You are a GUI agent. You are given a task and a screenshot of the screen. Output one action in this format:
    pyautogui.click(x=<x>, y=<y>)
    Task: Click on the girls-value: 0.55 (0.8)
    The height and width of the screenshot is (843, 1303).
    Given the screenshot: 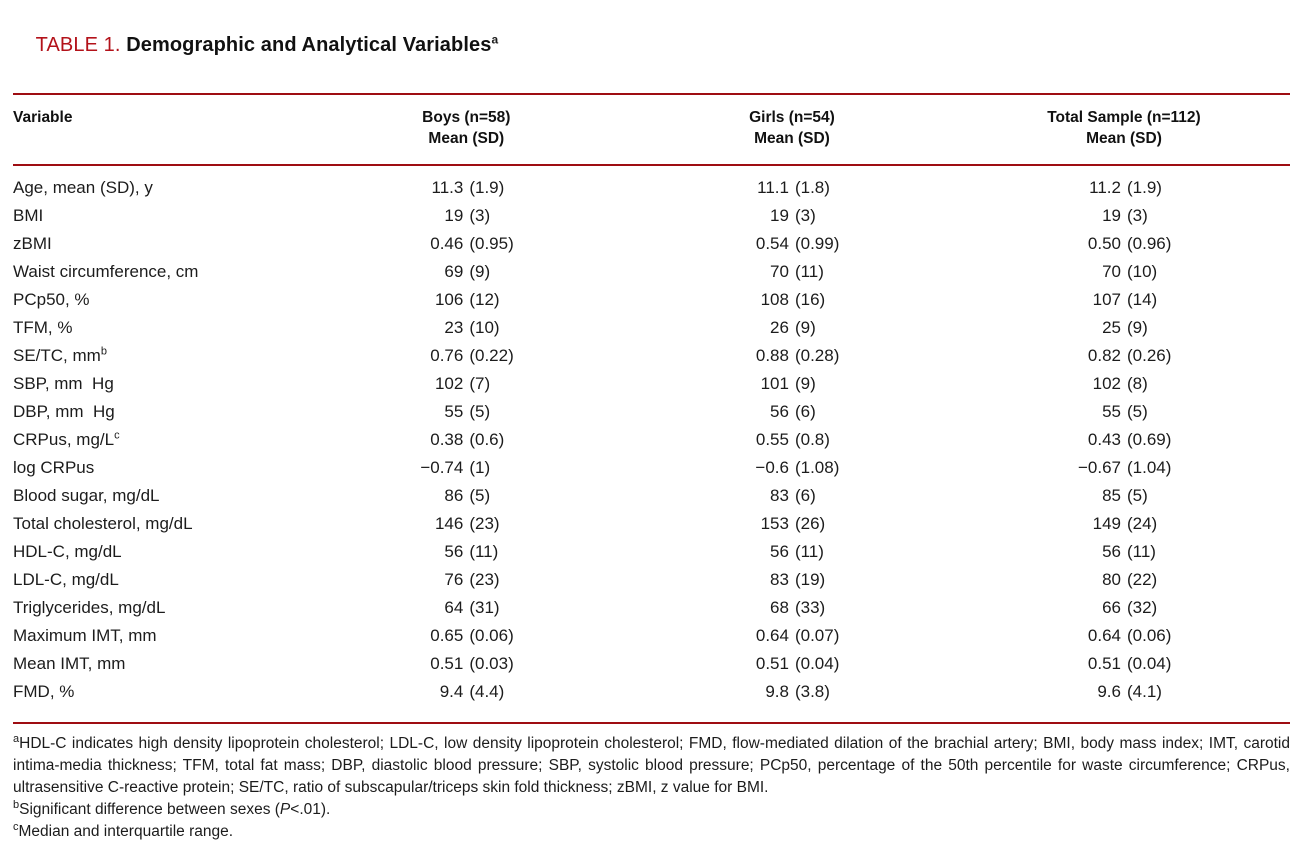 What is the action you would take?
    pyautogui.click(x=792, y=439)
    